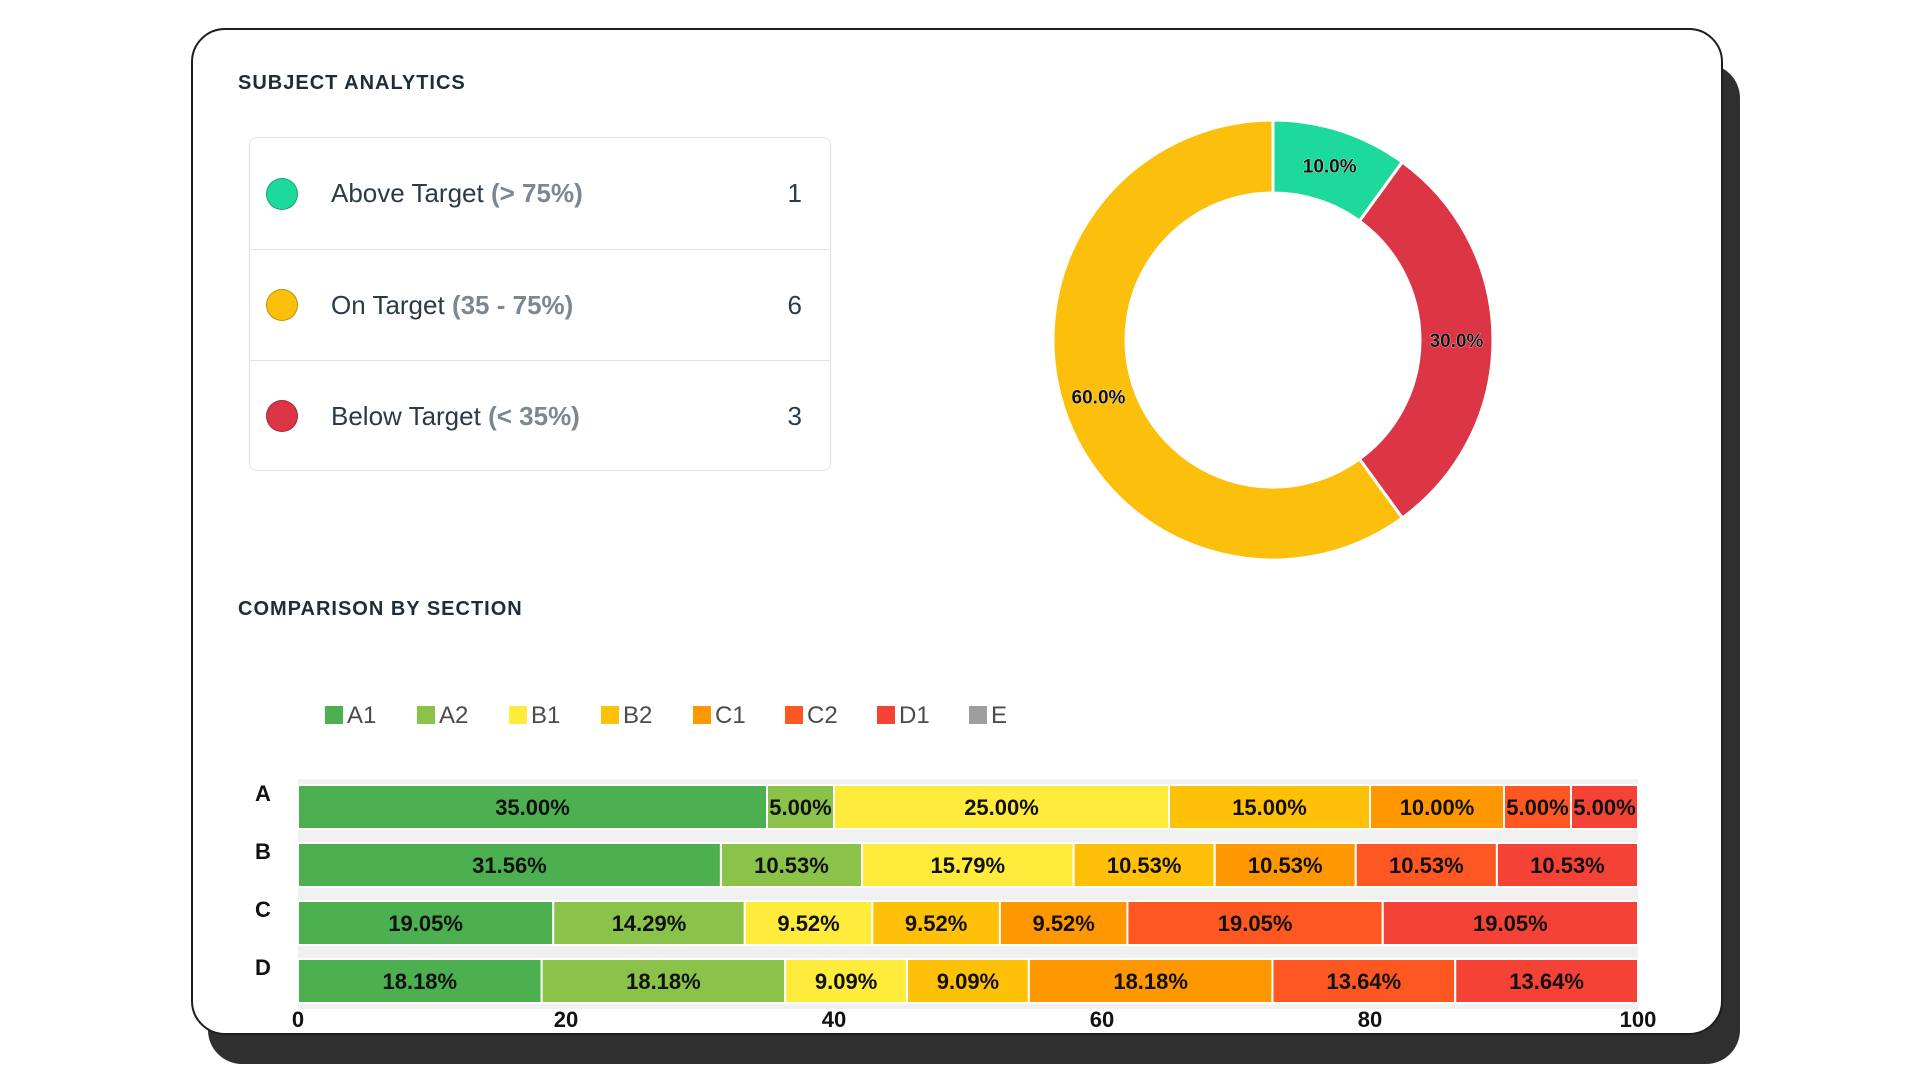 This screenshot has width=1920, height=1080. Describe the element at coordinates (702, 715) in the screenshot. I see `legend-swatch-c1` at that location.